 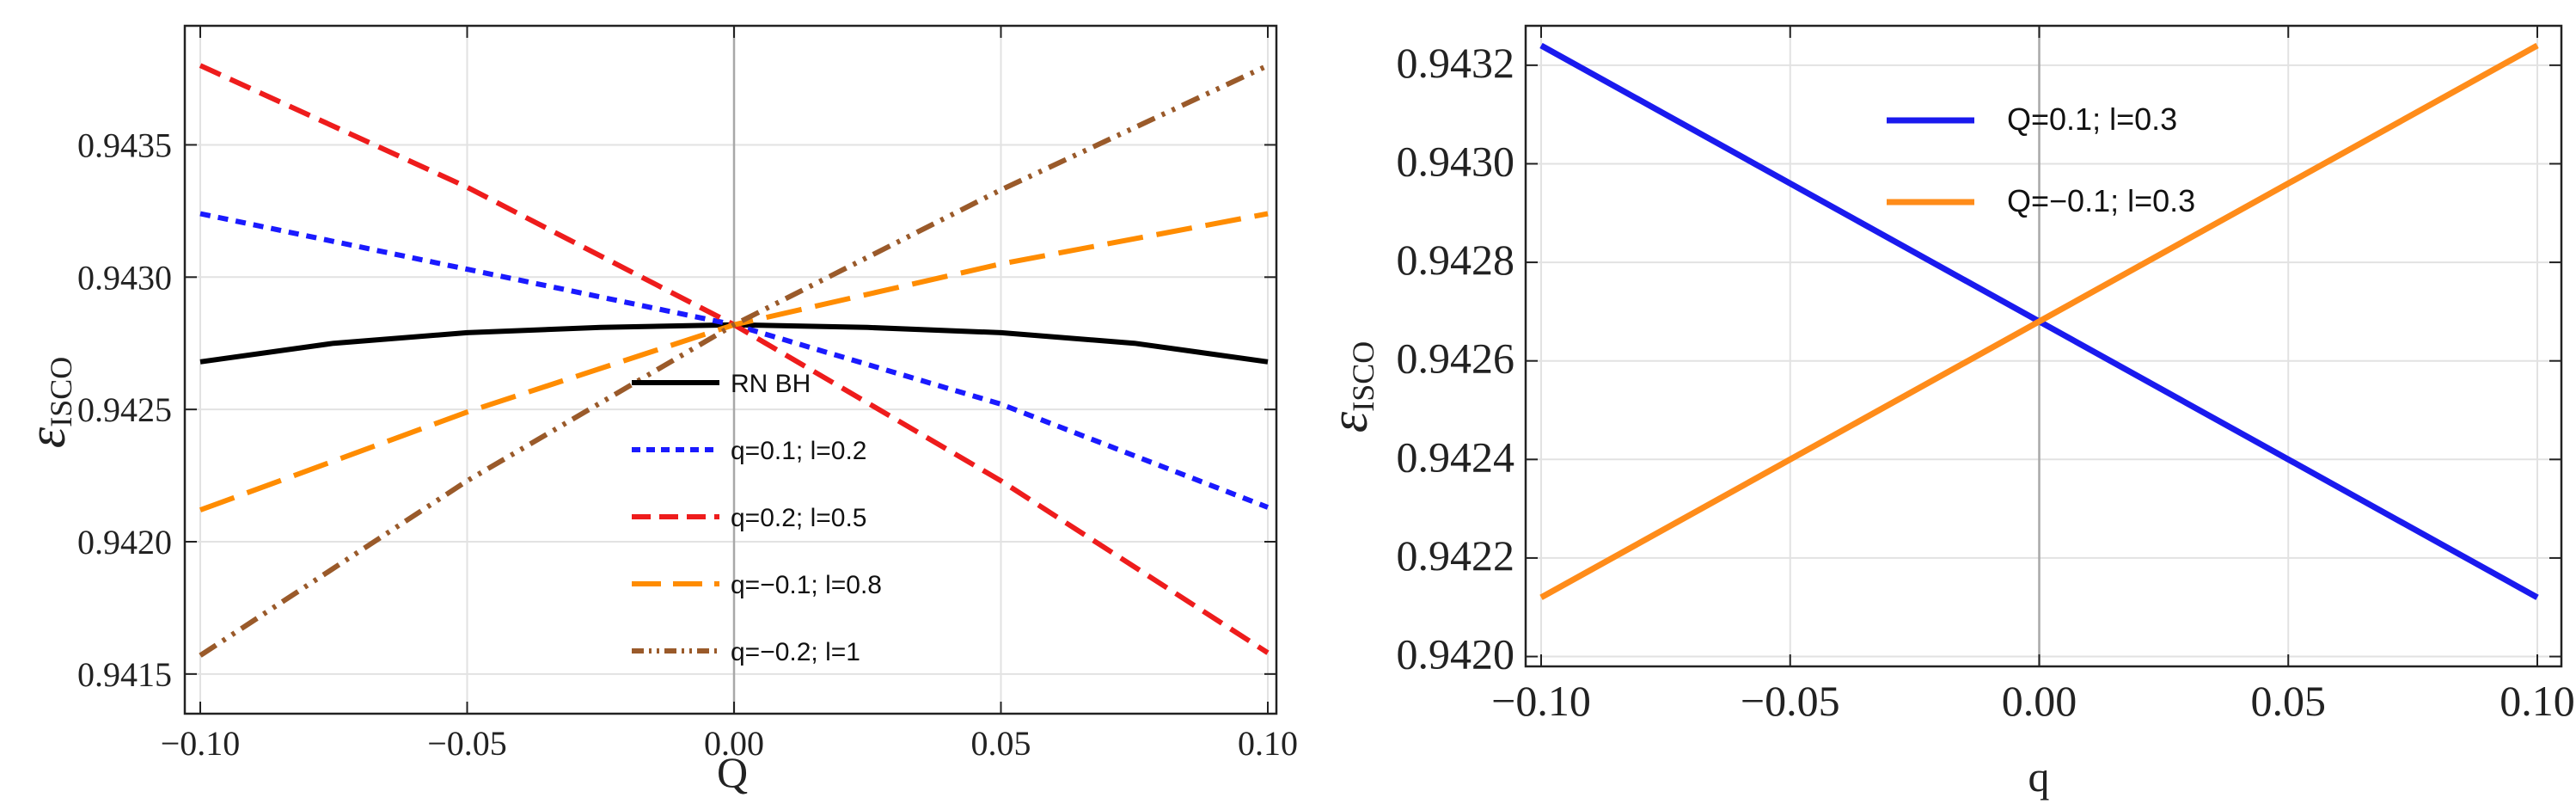 What do you see at coordinates (1001, 743) in the screenshot?
I see `left-x-tick-label: 0.05` at bounding box center [1001, 743].